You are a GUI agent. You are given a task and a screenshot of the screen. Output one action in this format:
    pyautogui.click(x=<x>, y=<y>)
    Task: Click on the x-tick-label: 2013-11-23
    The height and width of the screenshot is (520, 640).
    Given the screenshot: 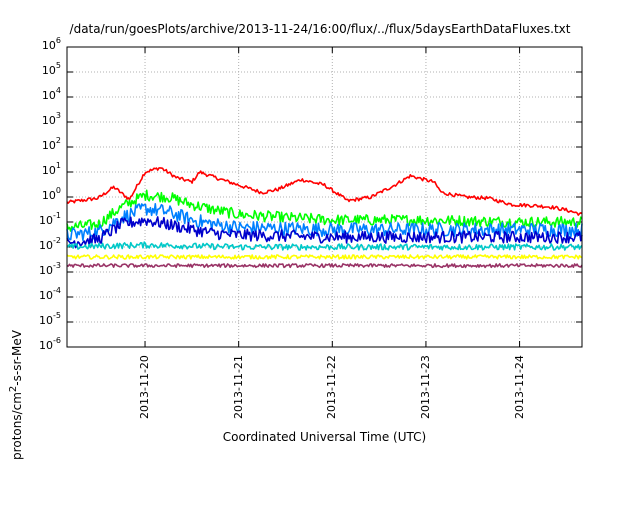 What is the action you would take?
    pyautogui.click(x=425, y=387)
    